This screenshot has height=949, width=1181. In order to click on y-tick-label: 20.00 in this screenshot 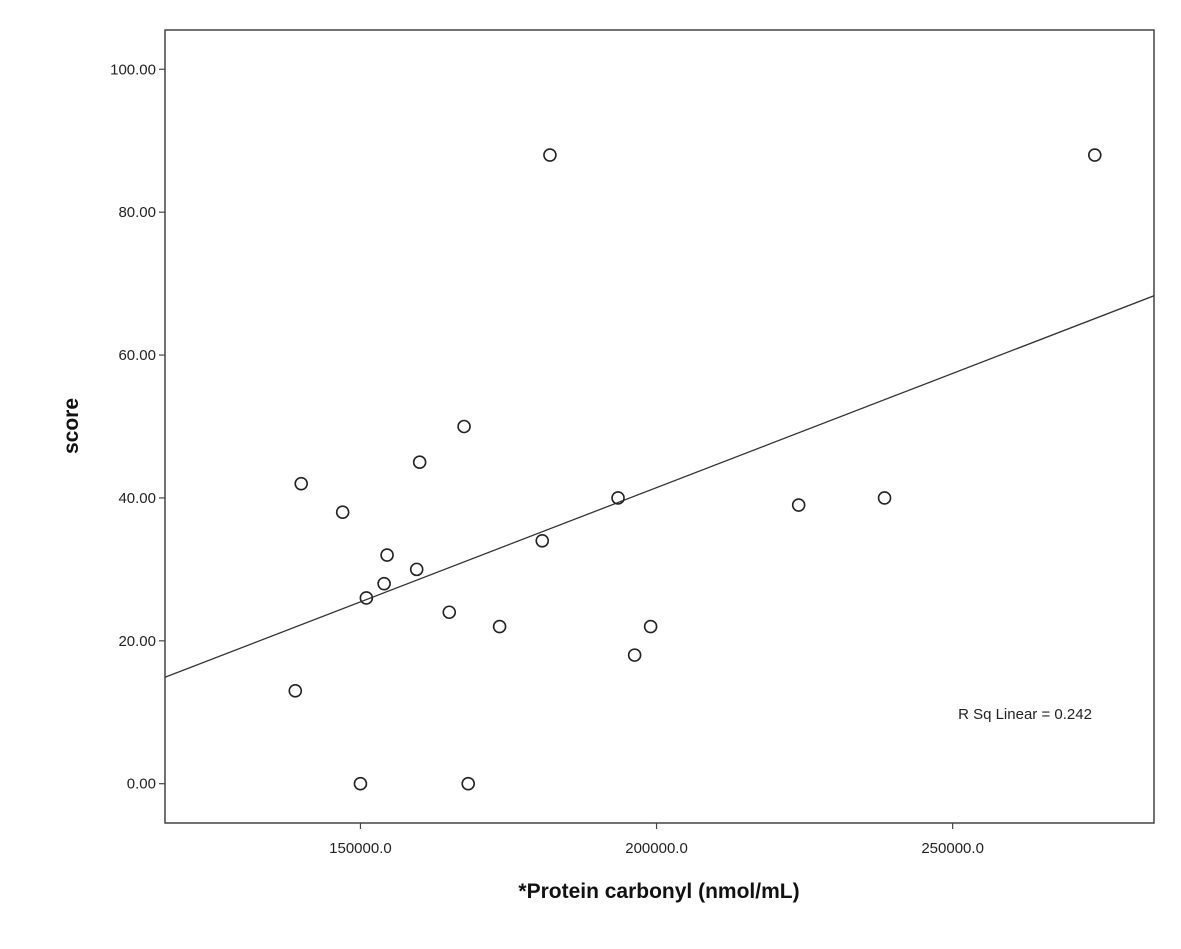, I will do `click(137, 641)`.